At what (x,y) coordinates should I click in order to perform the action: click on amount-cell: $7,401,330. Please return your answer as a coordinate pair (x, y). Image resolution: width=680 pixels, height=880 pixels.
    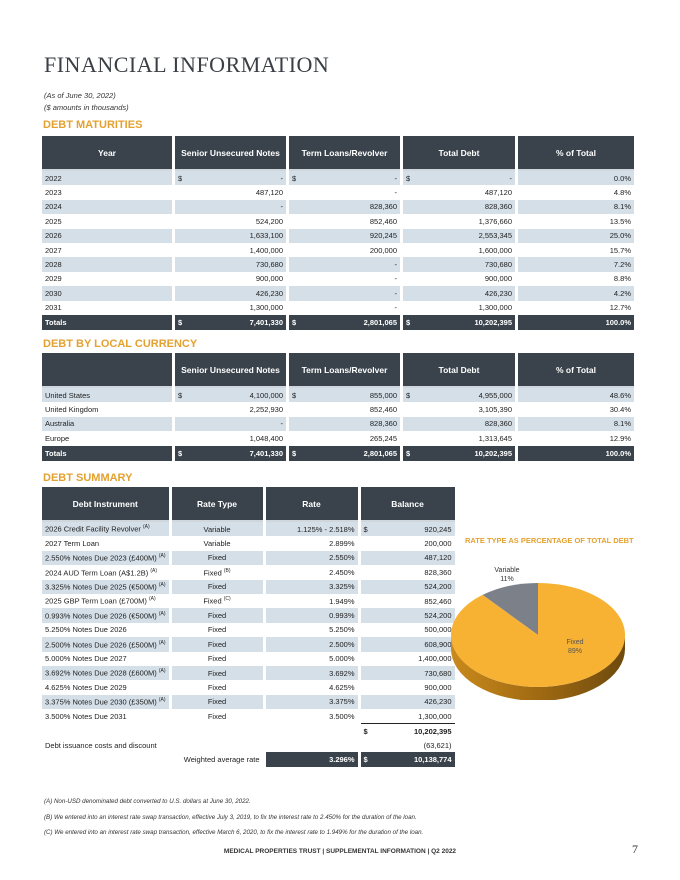
    Looking at the image, I should click on (230, 453).